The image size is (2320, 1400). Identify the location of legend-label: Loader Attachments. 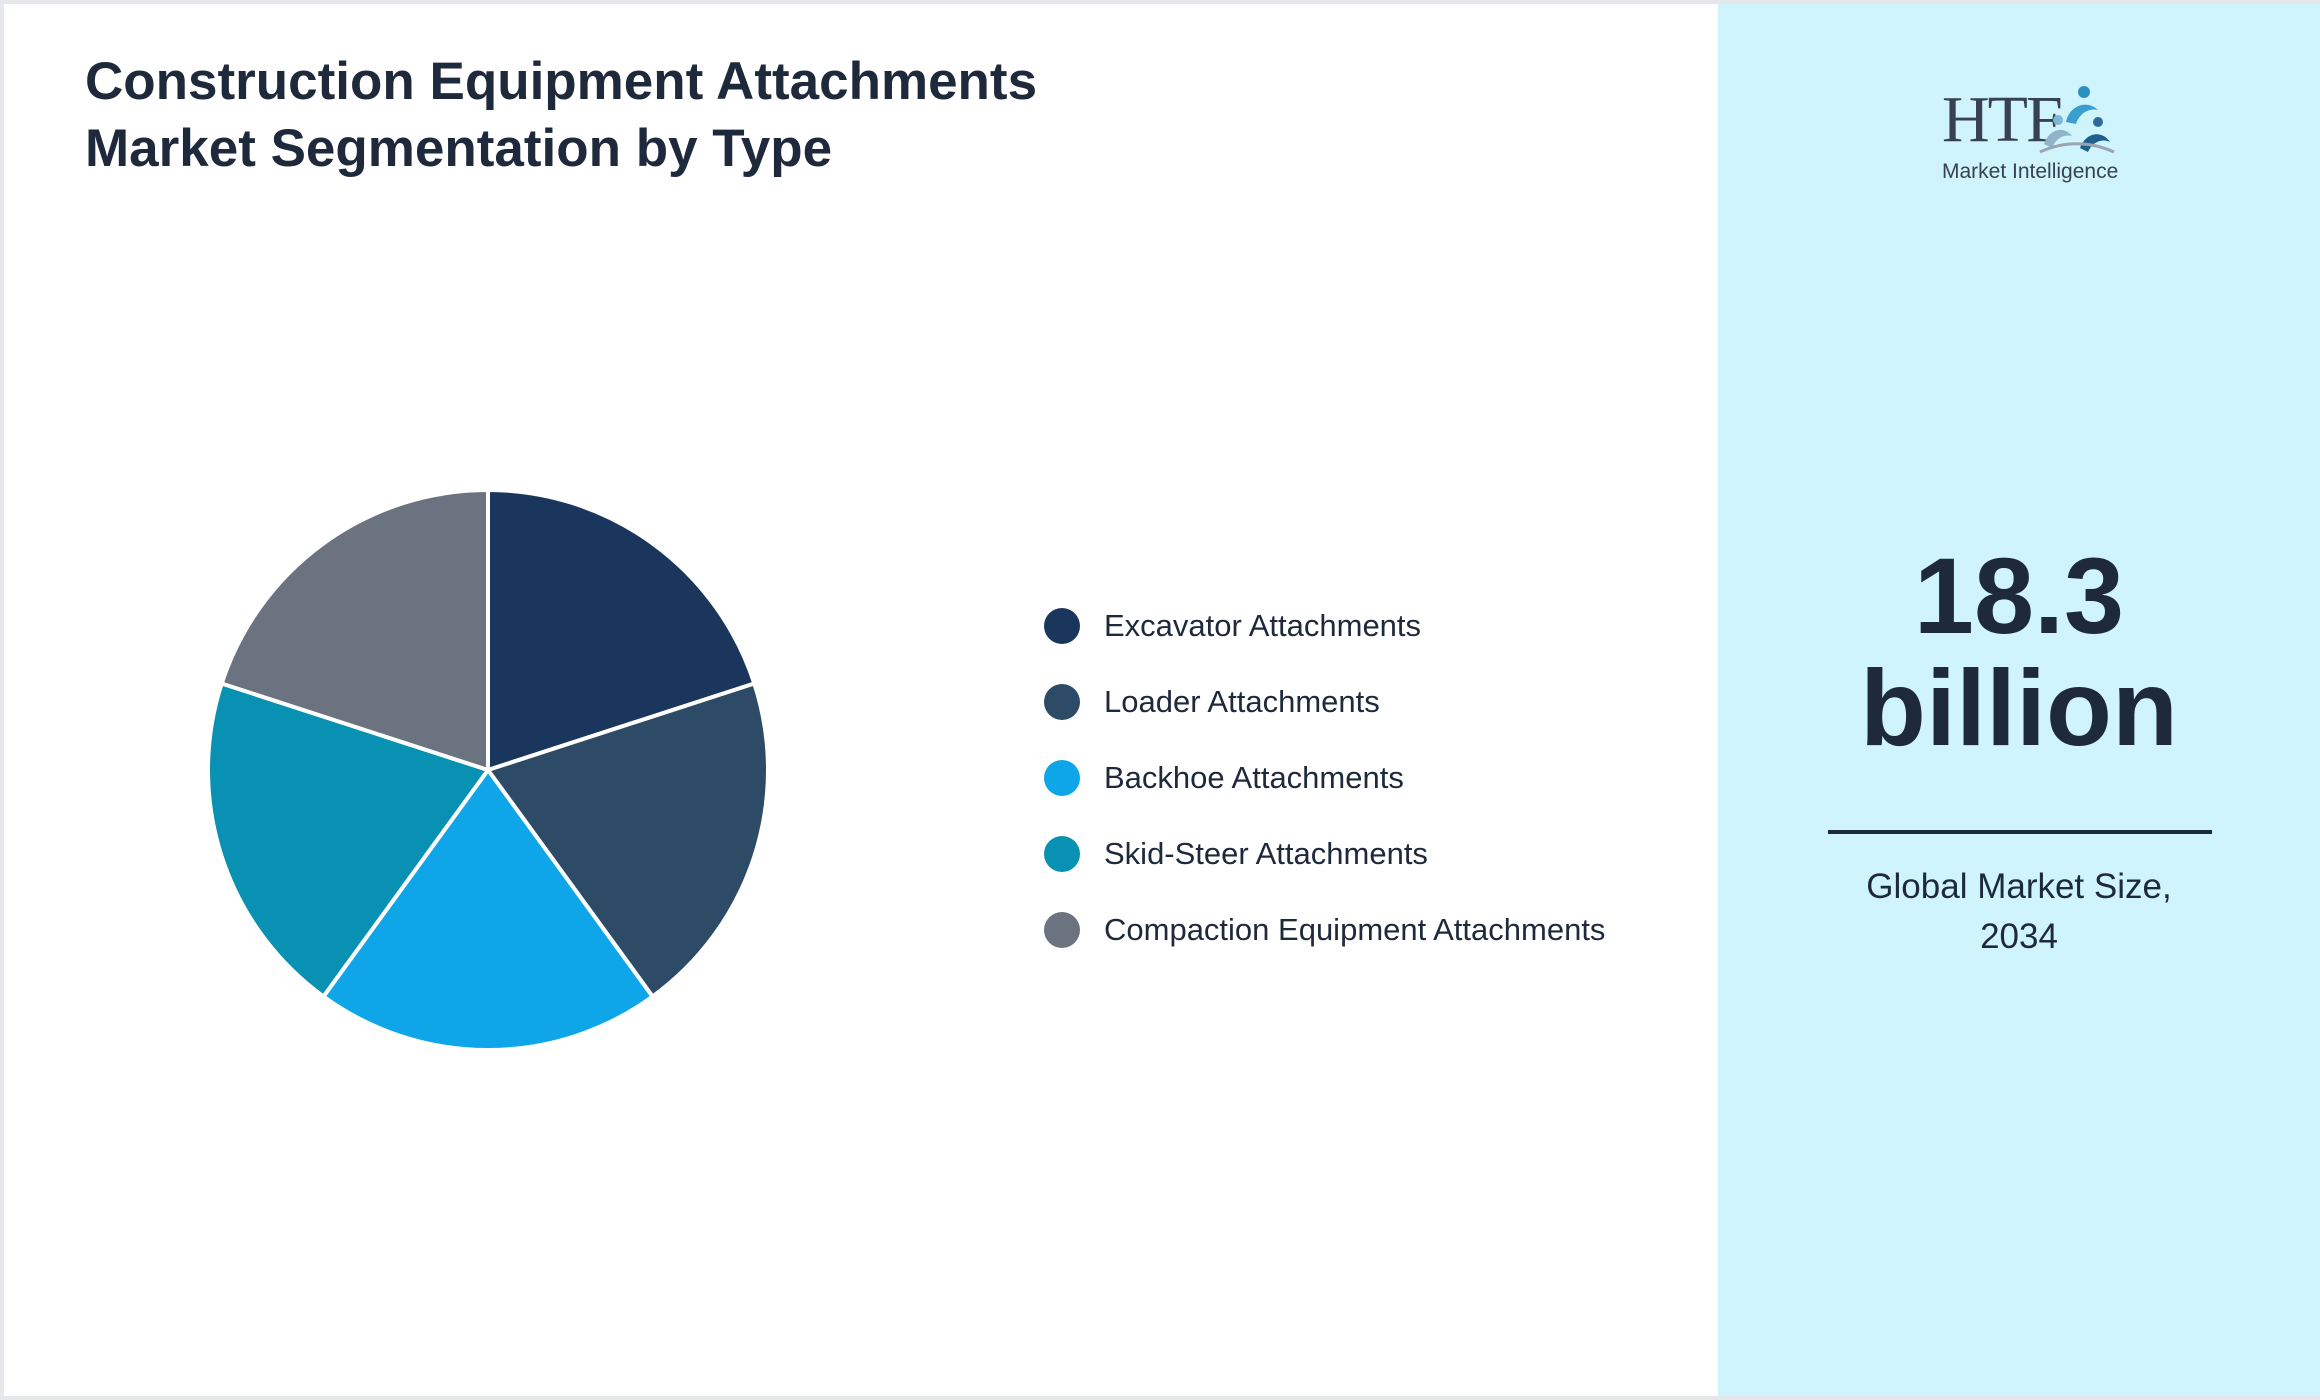
(1242, 701).